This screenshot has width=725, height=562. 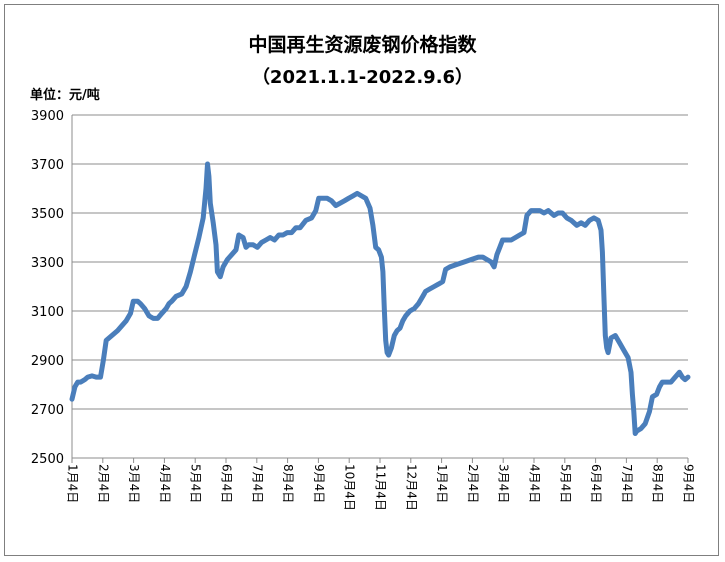 I want to click on x-tick-label: 12月4日, so click(x=411, y=487).